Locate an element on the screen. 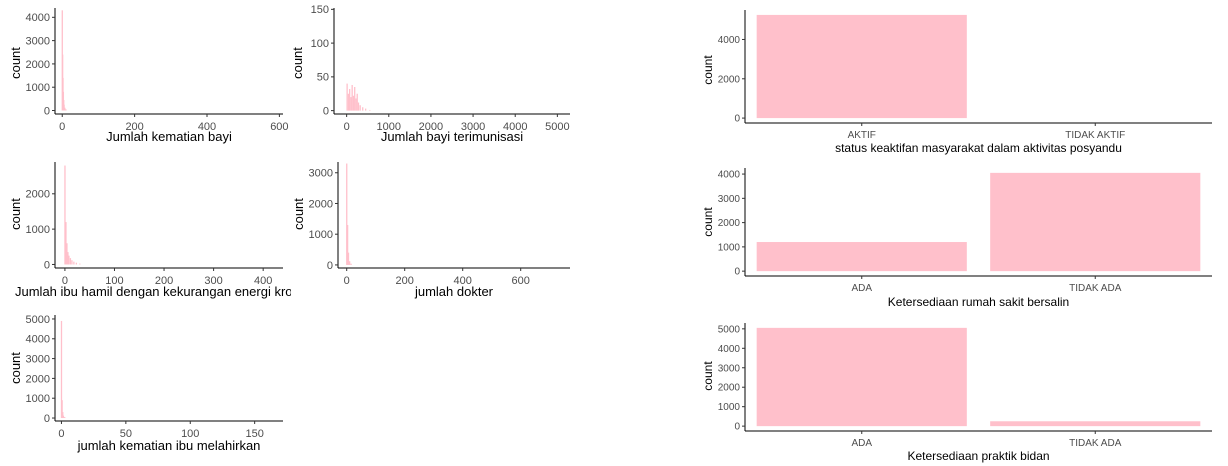 This screenshot has height=466, width=1228. x-tick-label: TIDAK AKTIF is located at coordinates (1095, 135).